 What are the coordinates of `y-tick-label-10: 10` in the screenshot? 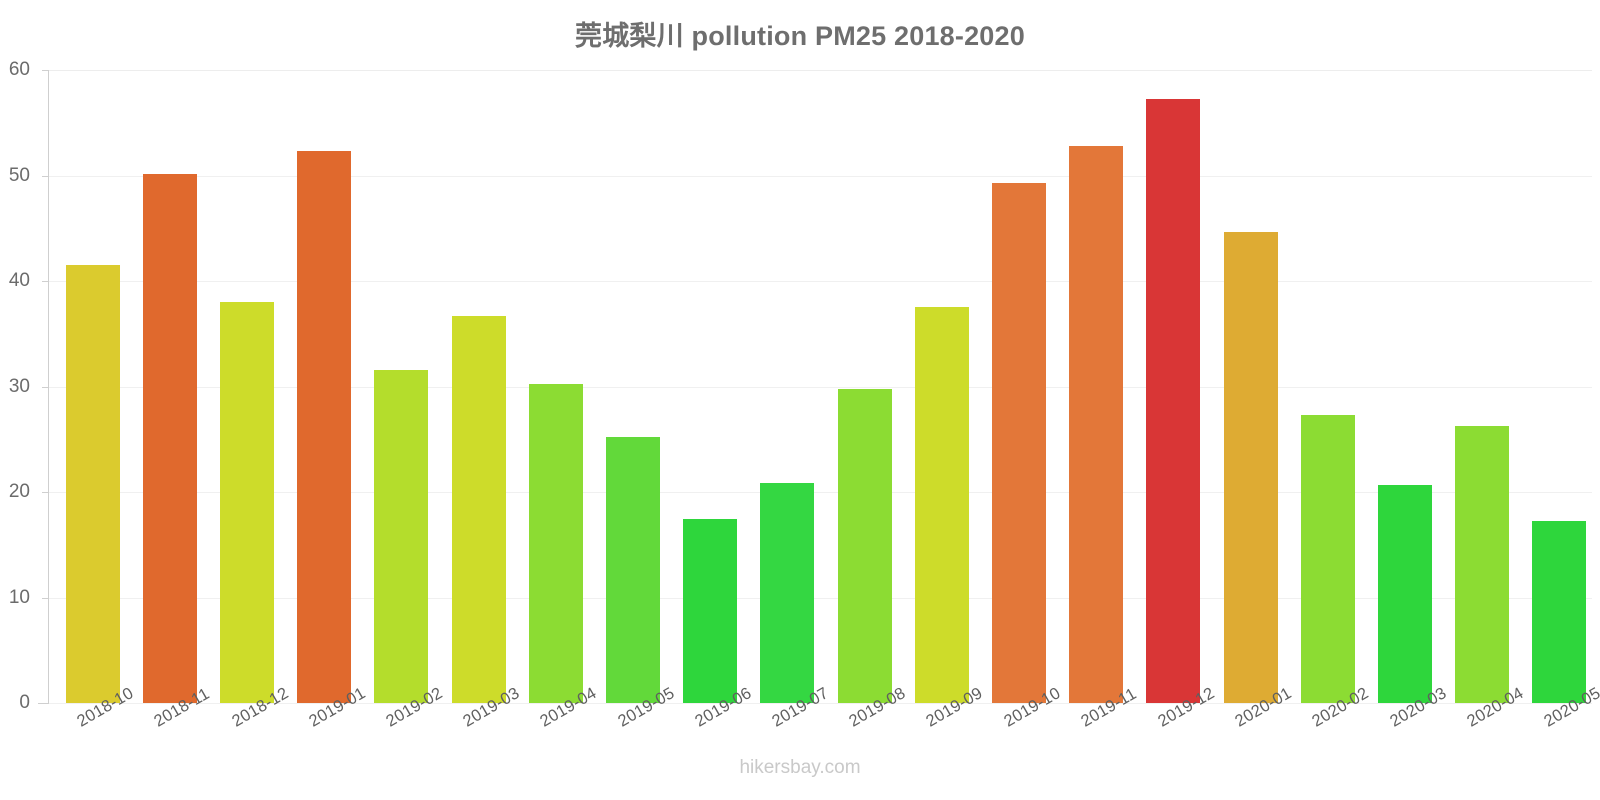 It's located at (19, 597).